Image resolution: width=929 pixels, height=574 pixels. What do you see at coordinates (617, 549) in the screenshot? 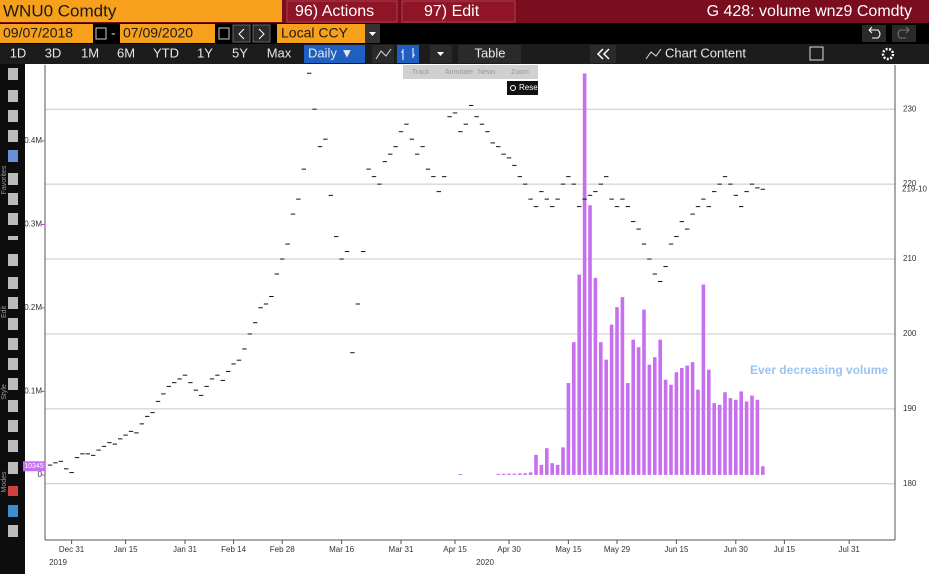
I see `x-tick-label: May 29` at bounding box center [617, 549].